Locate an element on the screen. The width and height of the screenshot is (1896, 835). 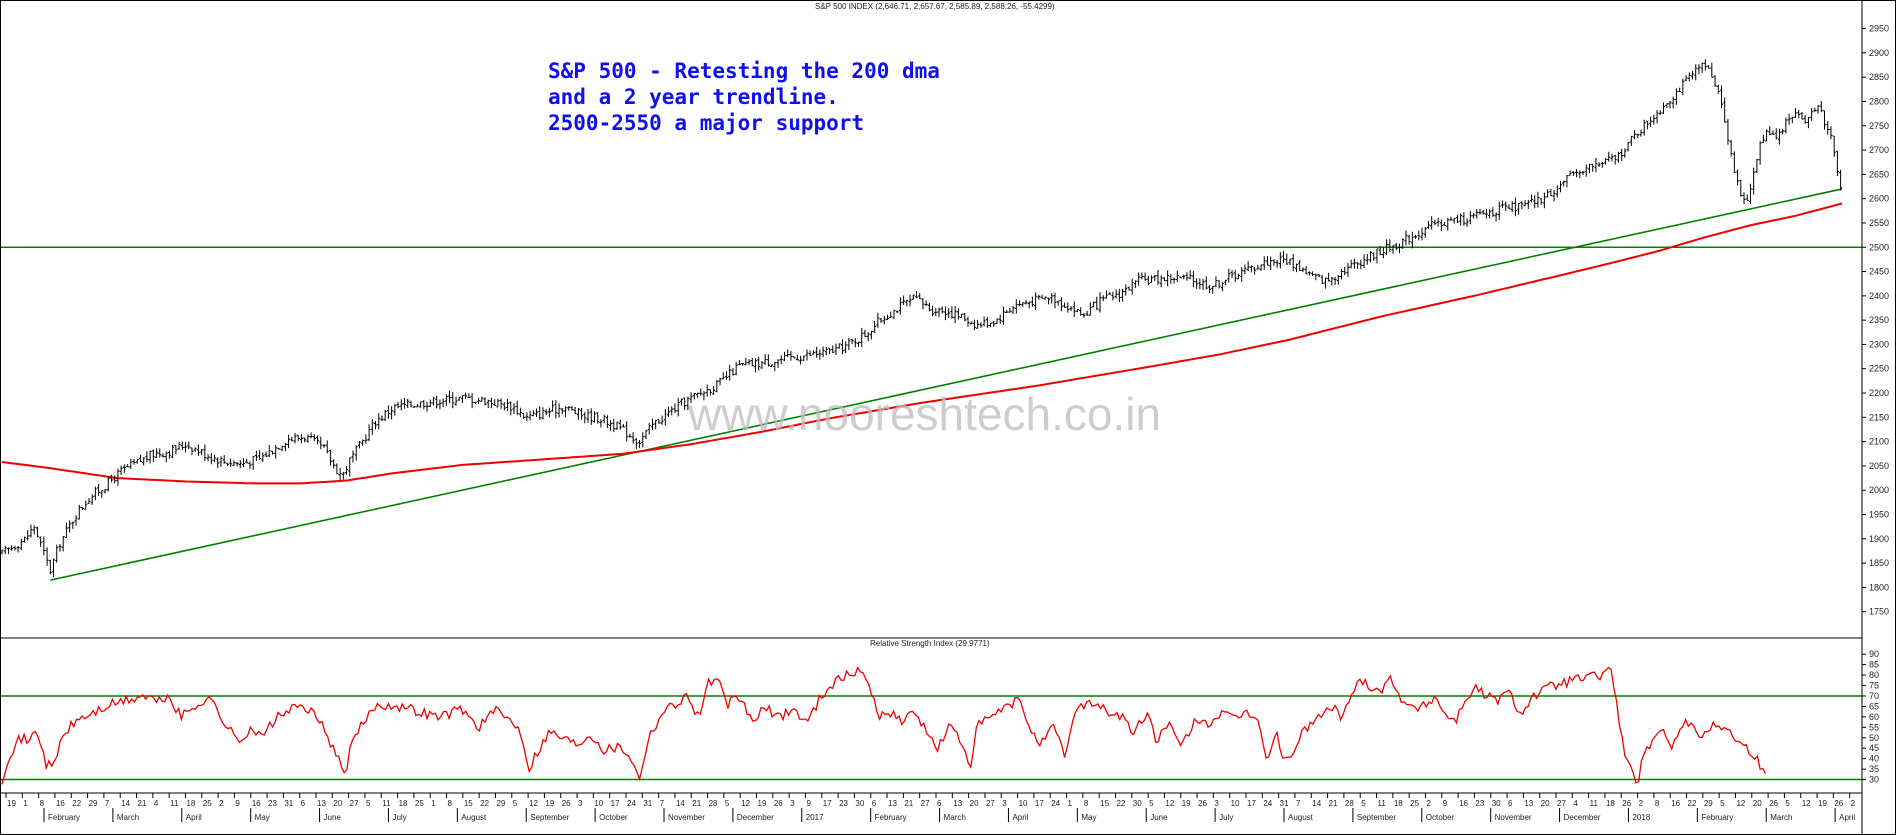
price-y-tick-label: 2050 is located at coordinates (1879, 466).